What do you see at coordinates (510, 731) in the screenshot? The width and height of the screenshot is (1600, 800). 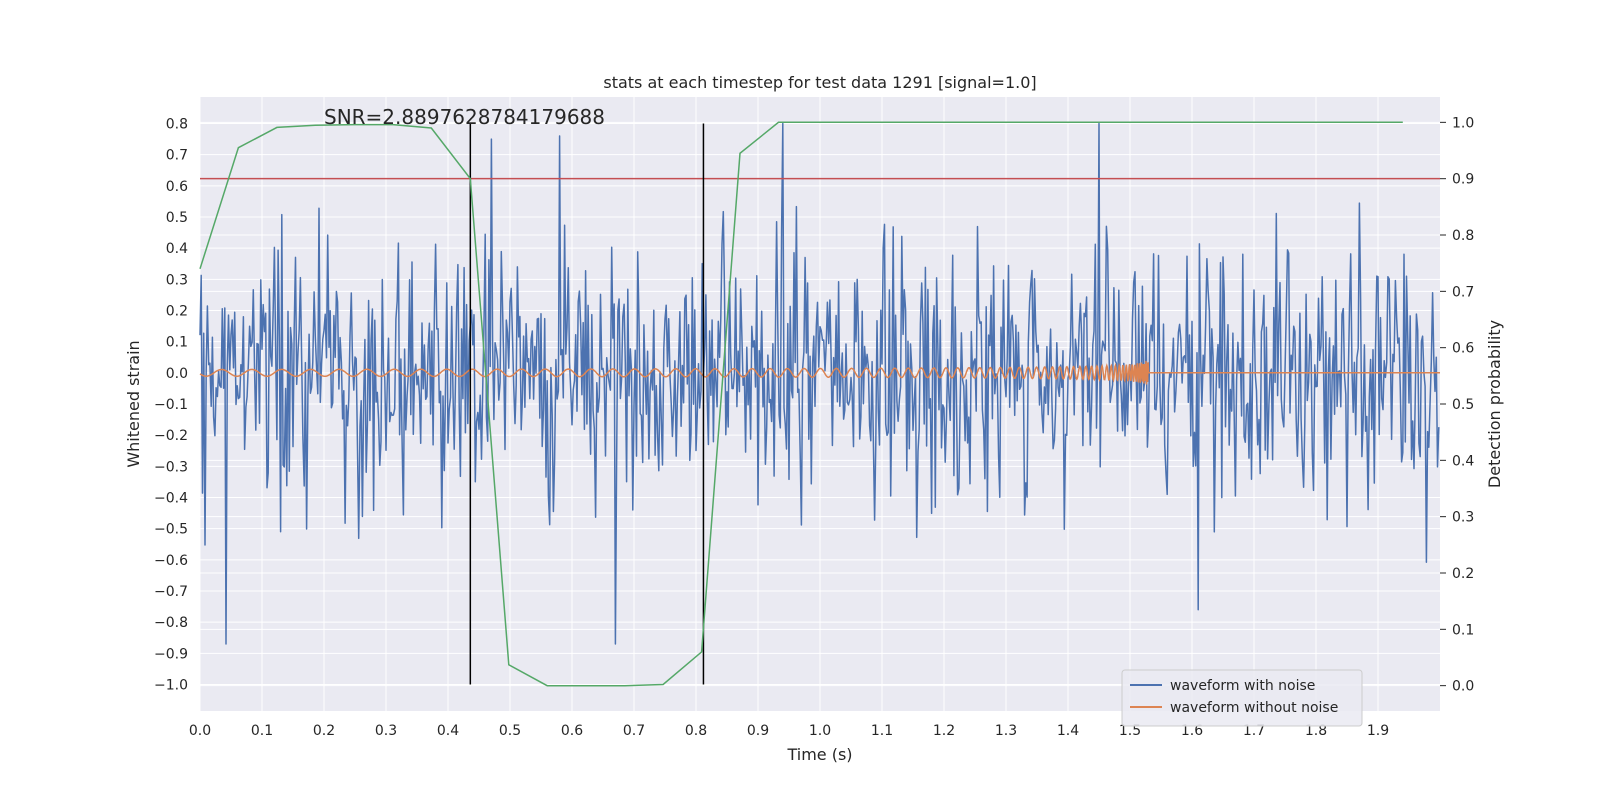 I see `x-tick-label: 0.5` at bounding box center [510, 731].